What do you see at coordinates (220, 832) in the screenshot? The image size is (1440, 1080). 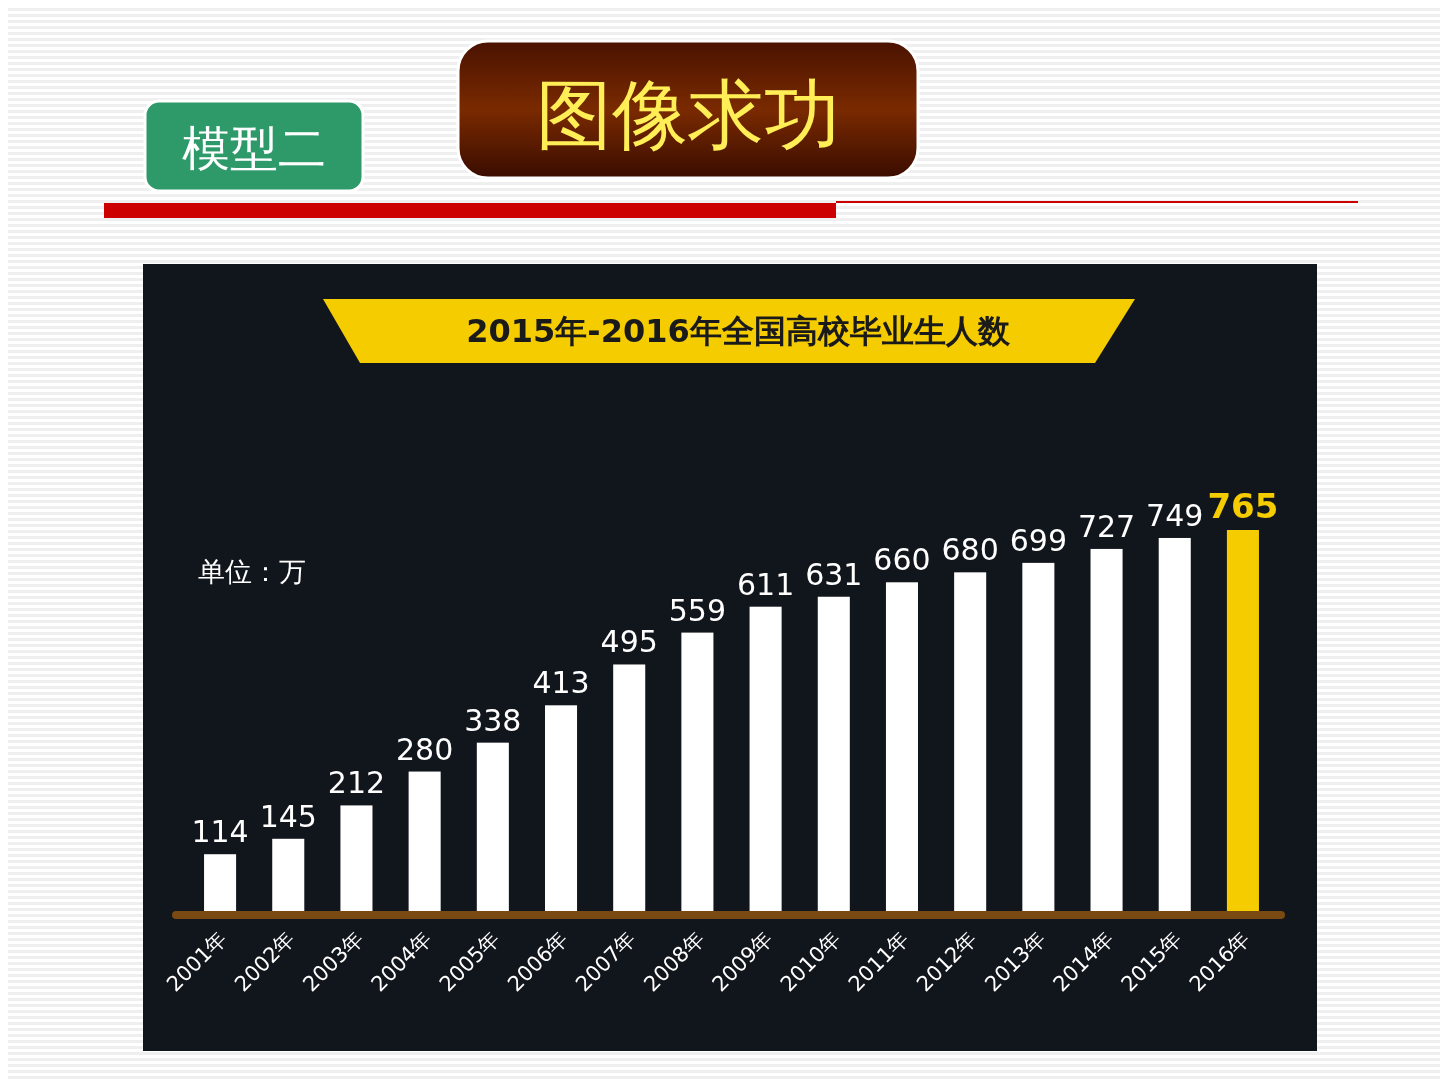 I see `data-label: 114` at bounding box center [220, 832].